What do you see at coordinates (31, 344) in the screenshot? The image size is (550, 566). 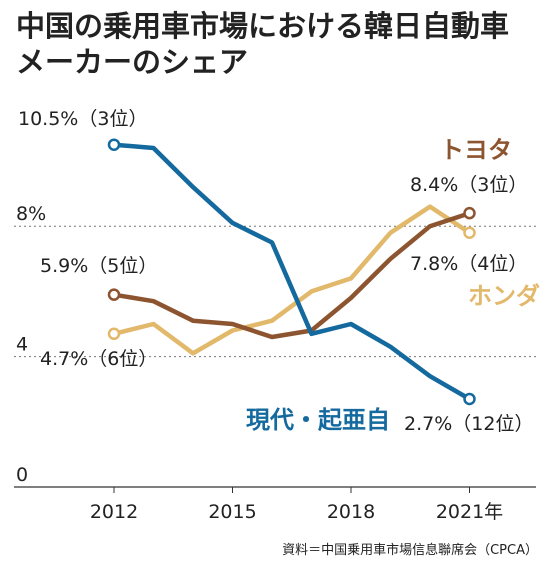 I see `y-axis-ticks: 0 4 8%` at bounding box center [31, 344].